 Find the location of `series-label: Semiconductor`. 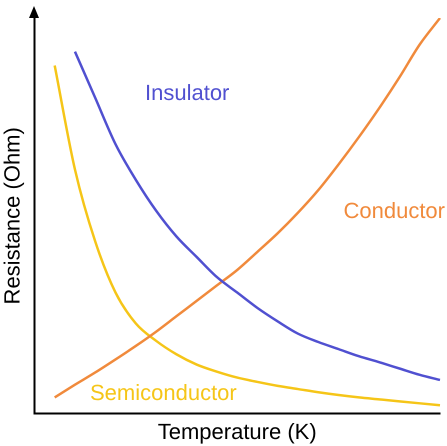

series-label: Semiconductor is located at coordinates (163, 392).